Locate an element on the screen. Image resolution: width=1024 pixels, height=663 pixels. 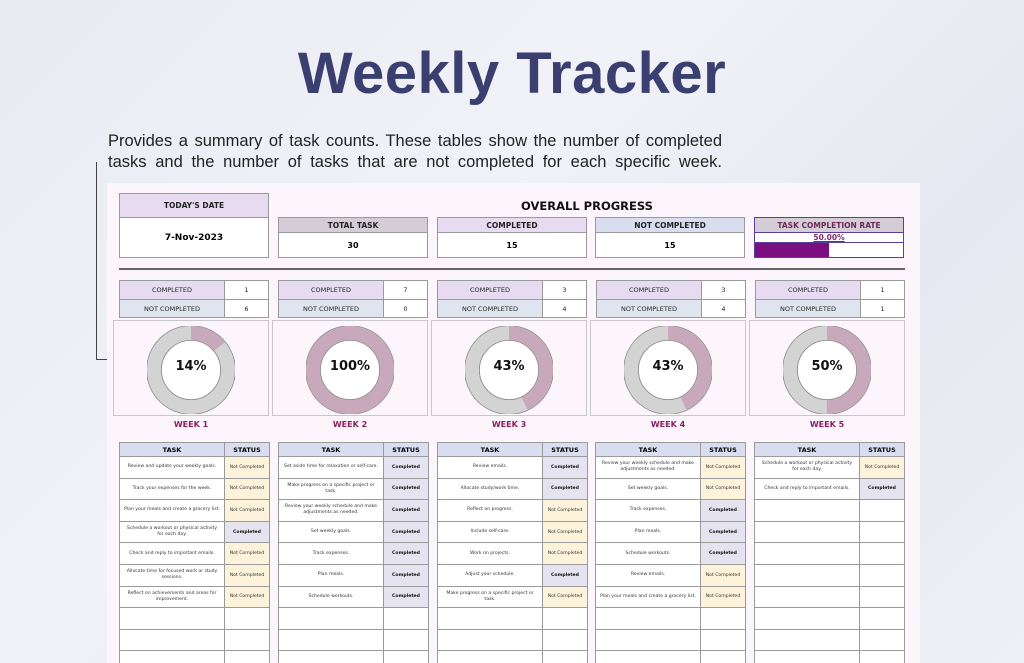
task-cell: Work on projects. is located at coordinates (490, 553).